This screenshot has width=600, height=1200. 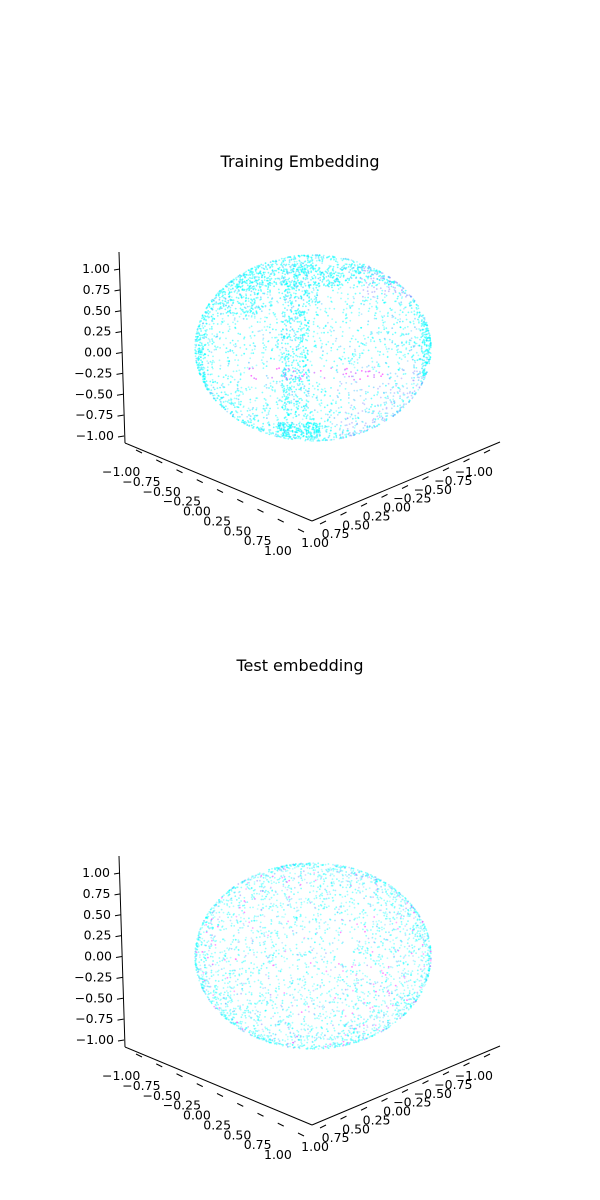 What do you see at coordinates (343, 1117) in the screenshot?
I see `y-tick` at bounding box center [343, 1117].